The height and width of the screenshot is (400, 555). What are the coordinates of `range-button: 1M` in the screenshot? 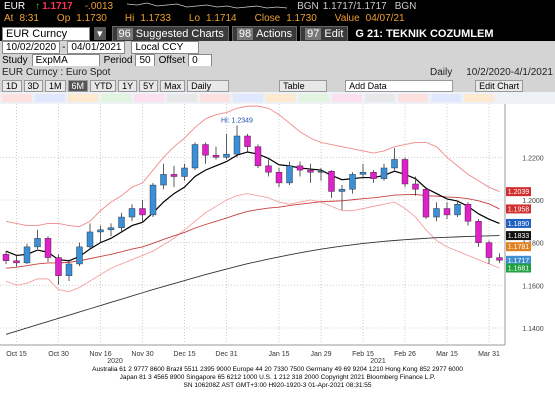 It's located at (55, 85).